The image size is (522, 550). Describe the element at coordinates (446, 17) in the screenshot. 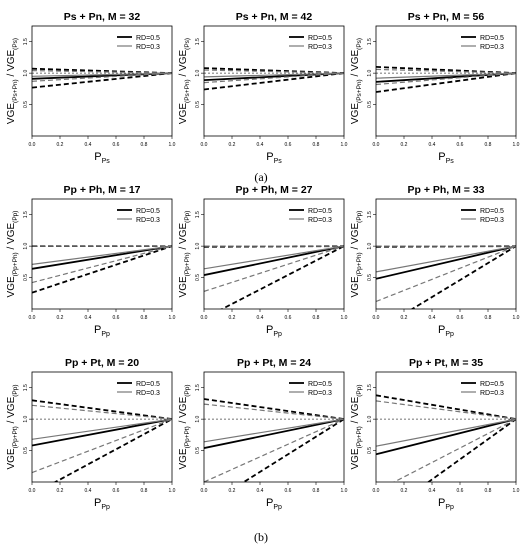

I see `chart-title: Ps + Pn, M = 56` at that location.